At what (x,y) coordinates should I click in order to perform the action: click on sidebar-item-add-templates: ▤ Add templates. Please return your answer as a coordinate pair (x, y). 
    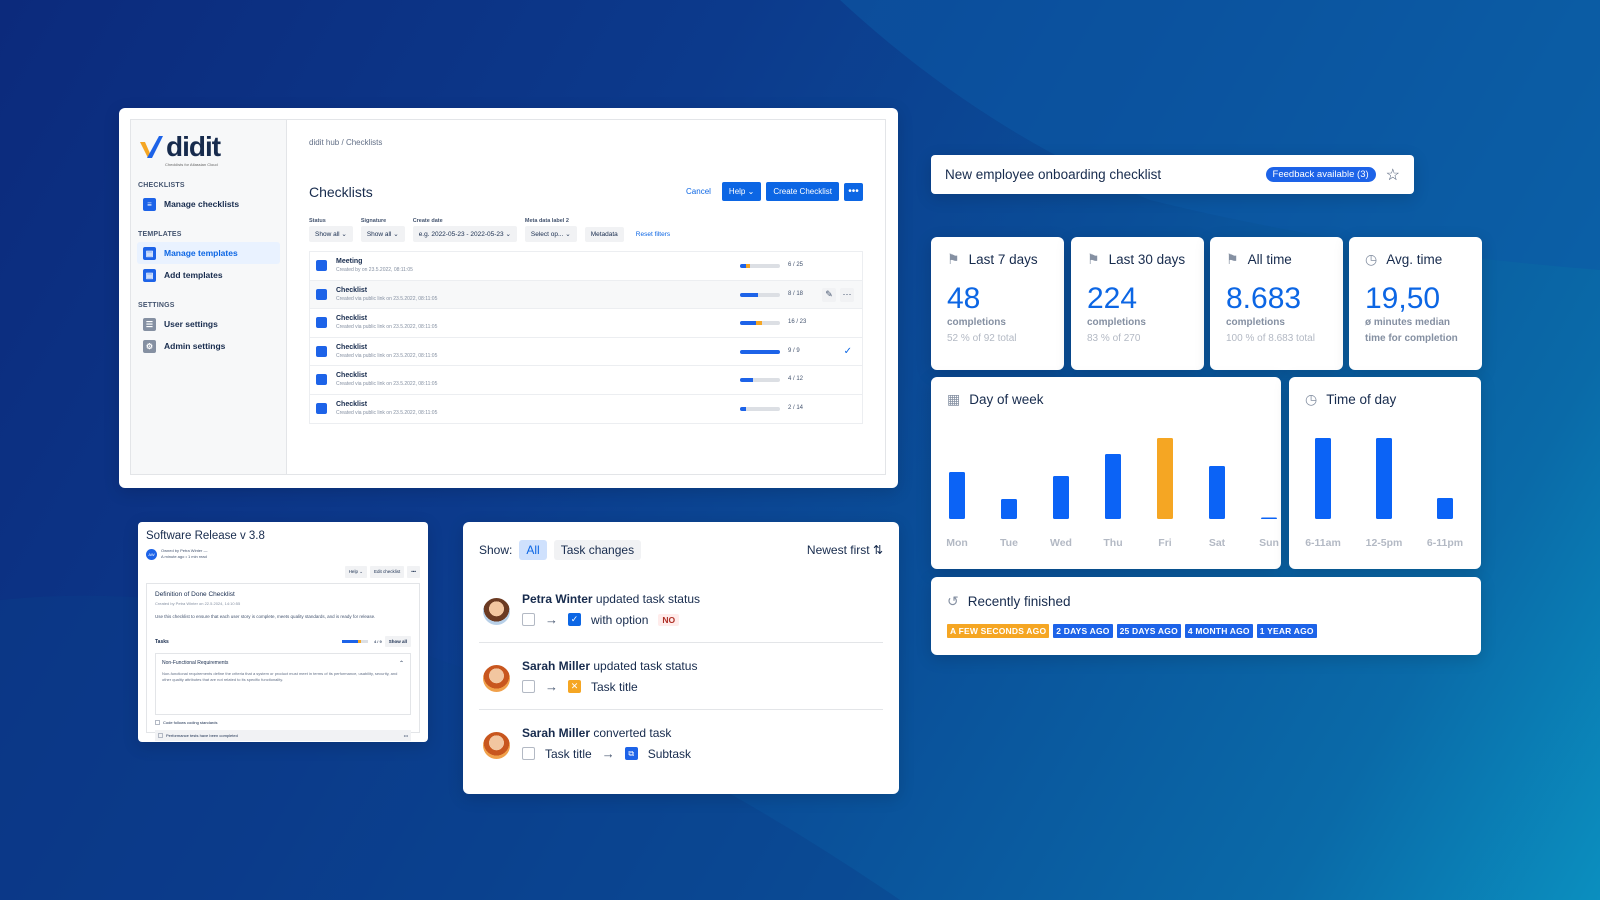
    Looking at the image, I should click on (208, 275).